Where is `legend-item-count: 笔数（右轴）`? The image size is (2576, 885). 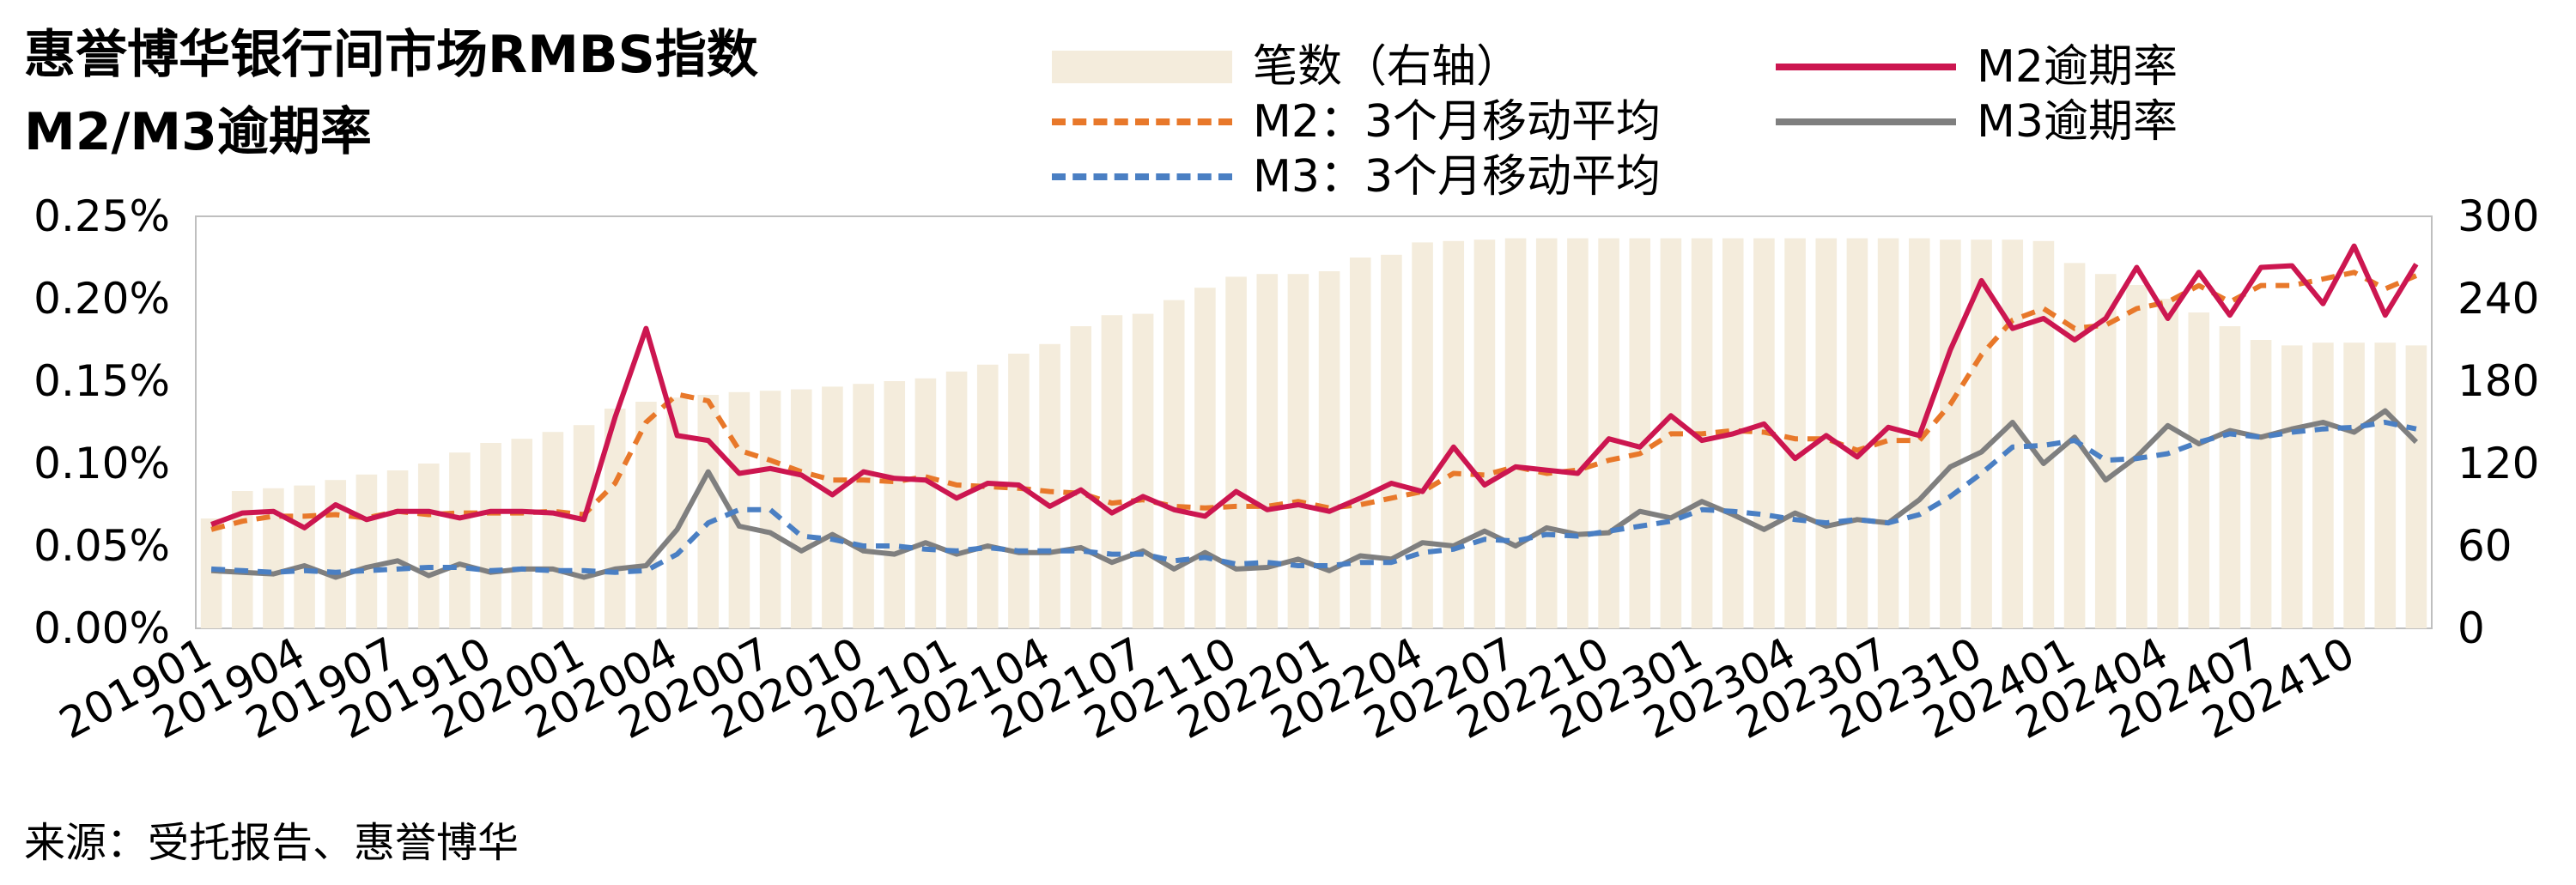
legend-item-count: 笔数（右轴） is located at coordinates (1287, 67).